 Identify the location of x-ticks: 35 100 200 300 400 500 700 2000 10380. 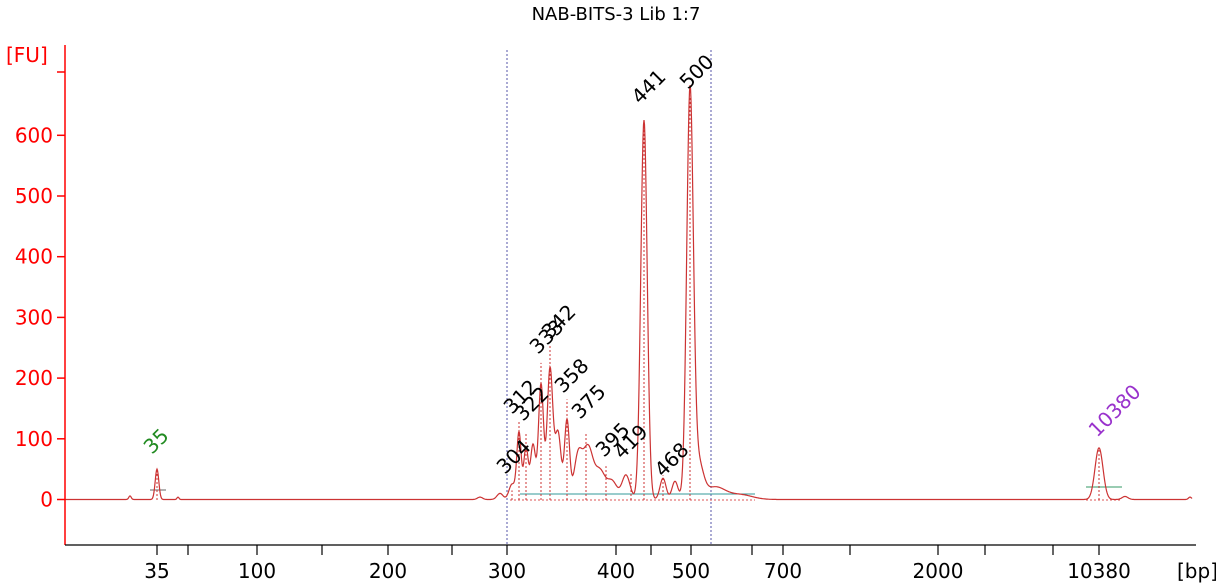
(637, 564).